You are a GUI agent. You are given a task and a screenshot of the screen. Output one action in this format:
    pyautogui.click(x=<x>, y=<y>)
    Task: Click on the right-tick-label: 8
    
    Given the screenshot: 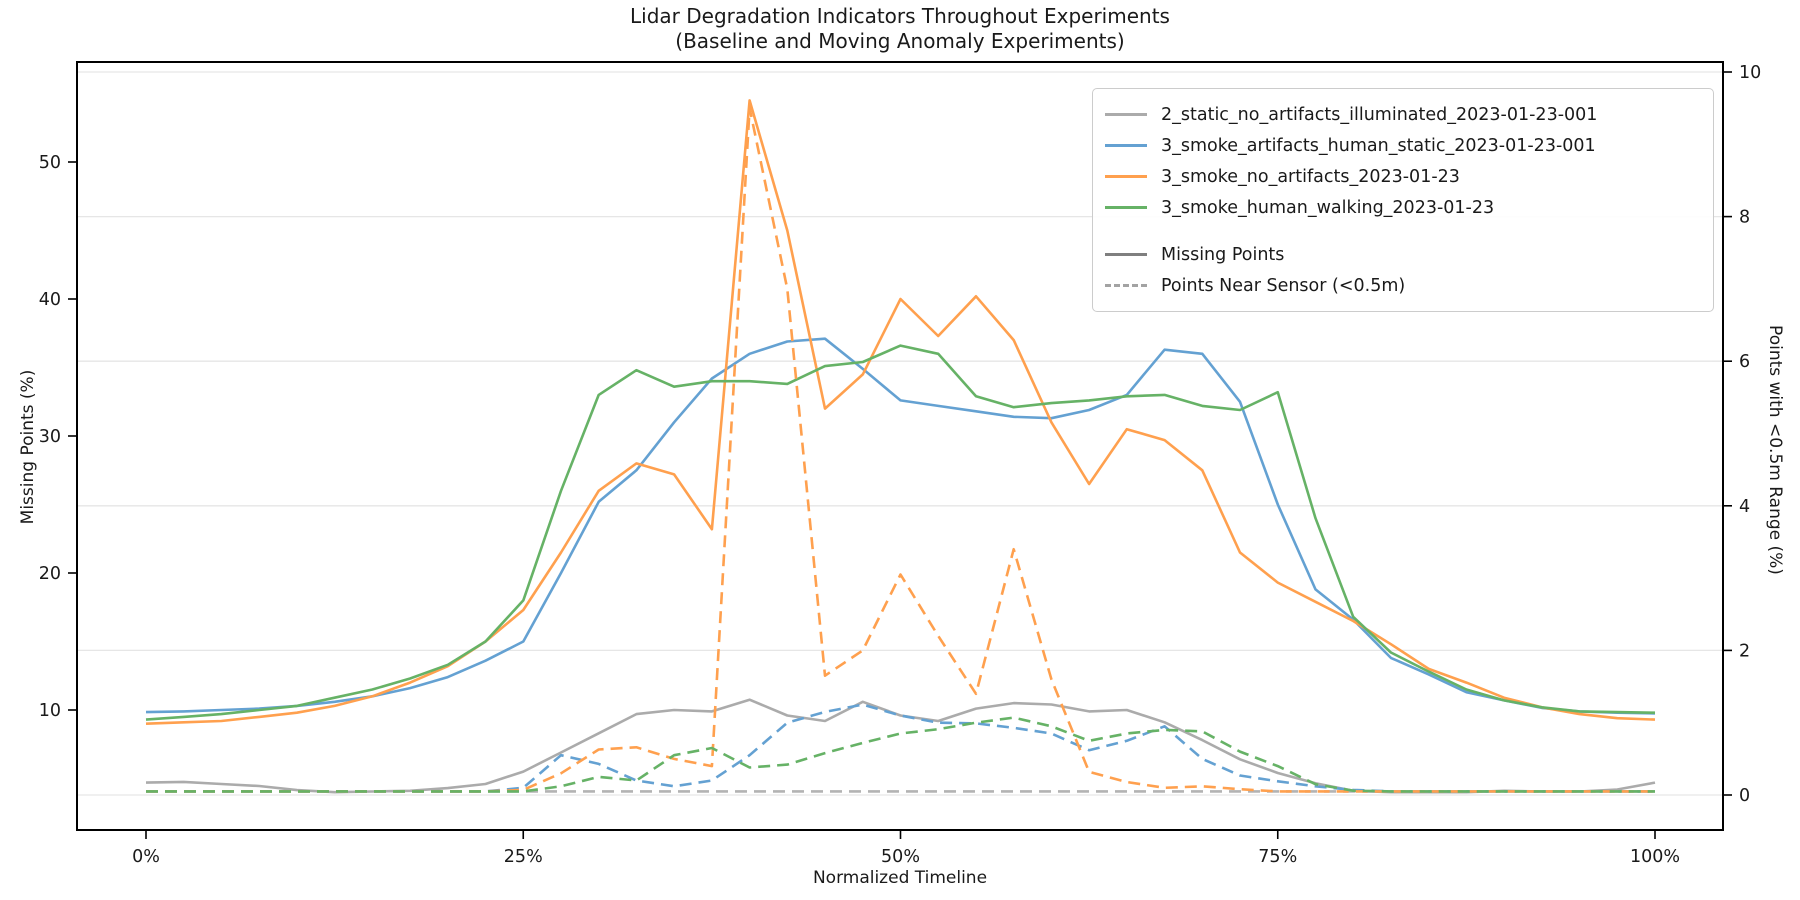 What is the action you would take?
    pyautogui.click(x=1744, y=218)
    